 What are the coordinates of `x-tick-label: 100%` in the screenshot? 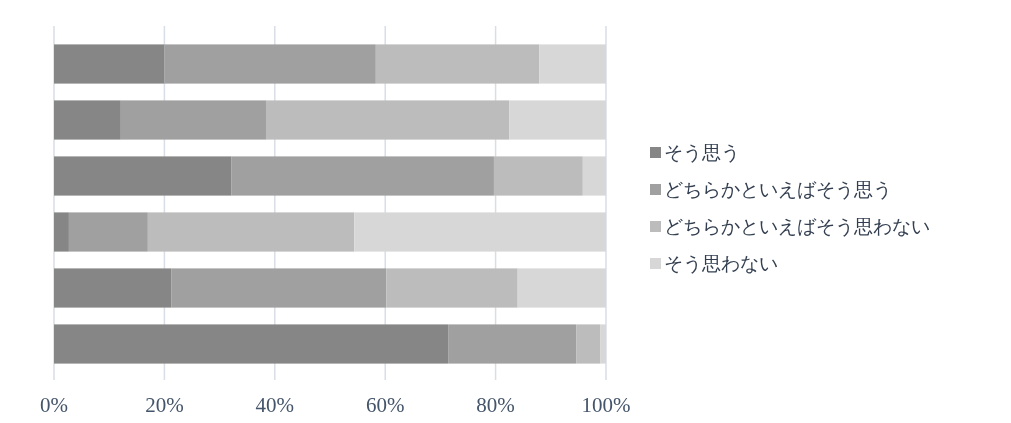 It's located at (606, 405).